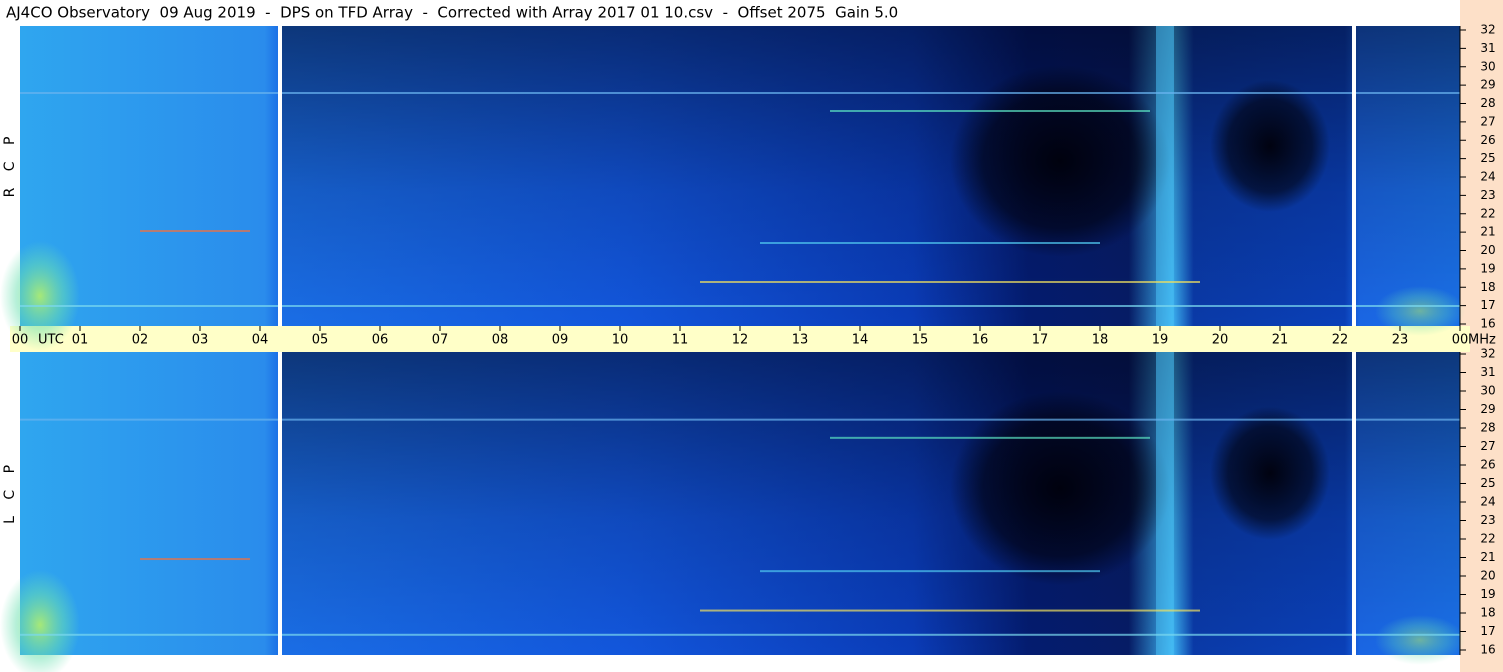 This screenshot has height=672, width=1503. What do you see at coordinates (10, 491) in the screenshot?
I see `panel-label: L C P` at bounding box center [10, 491].